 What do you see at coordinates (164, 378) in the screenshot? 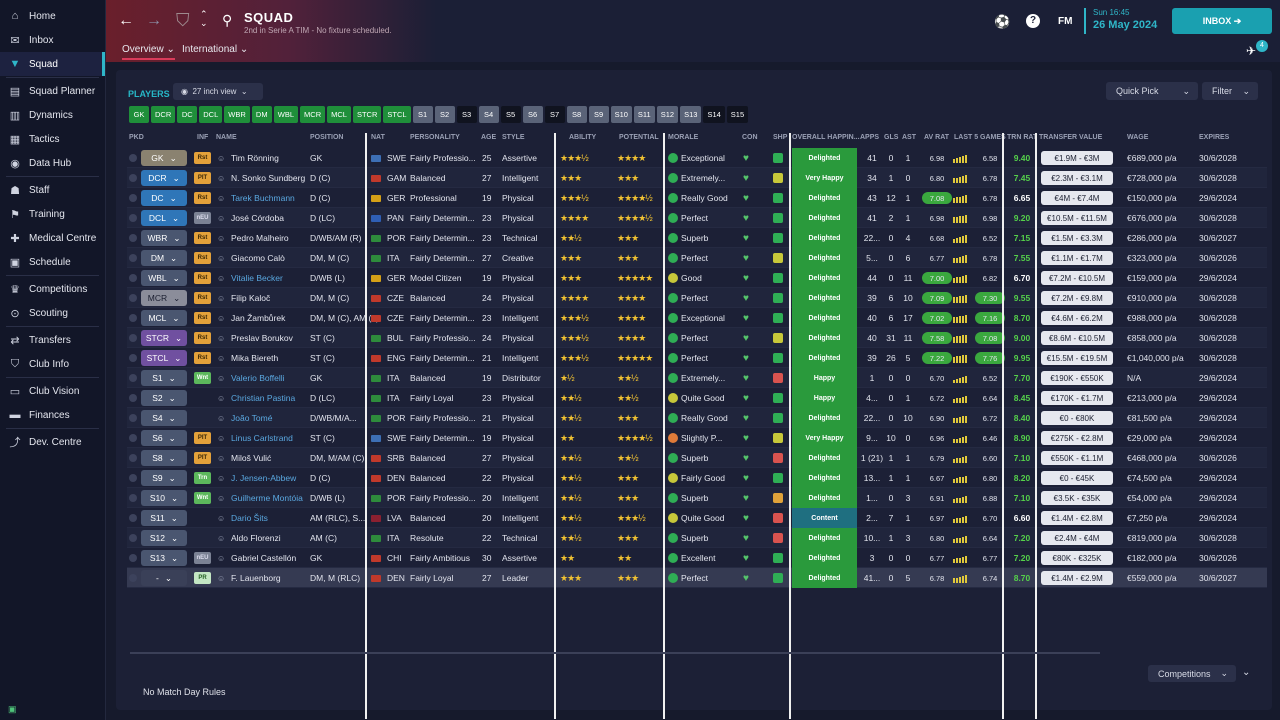
I see `position-selector: S1 ⌄` at bounding box center [164, 378].